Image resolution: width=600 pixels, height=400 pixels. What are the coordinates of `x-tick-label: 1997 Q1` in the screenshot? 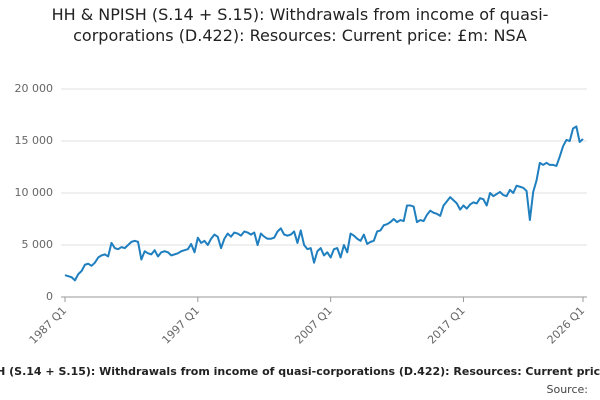 It's located at (181, 325).